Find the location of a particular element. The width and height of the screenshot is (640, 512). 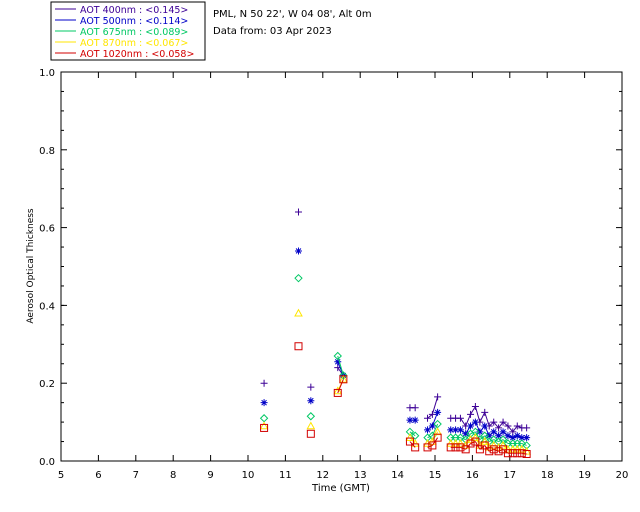

y-tick-label: 0.2 is located at coordinates (47, 384).